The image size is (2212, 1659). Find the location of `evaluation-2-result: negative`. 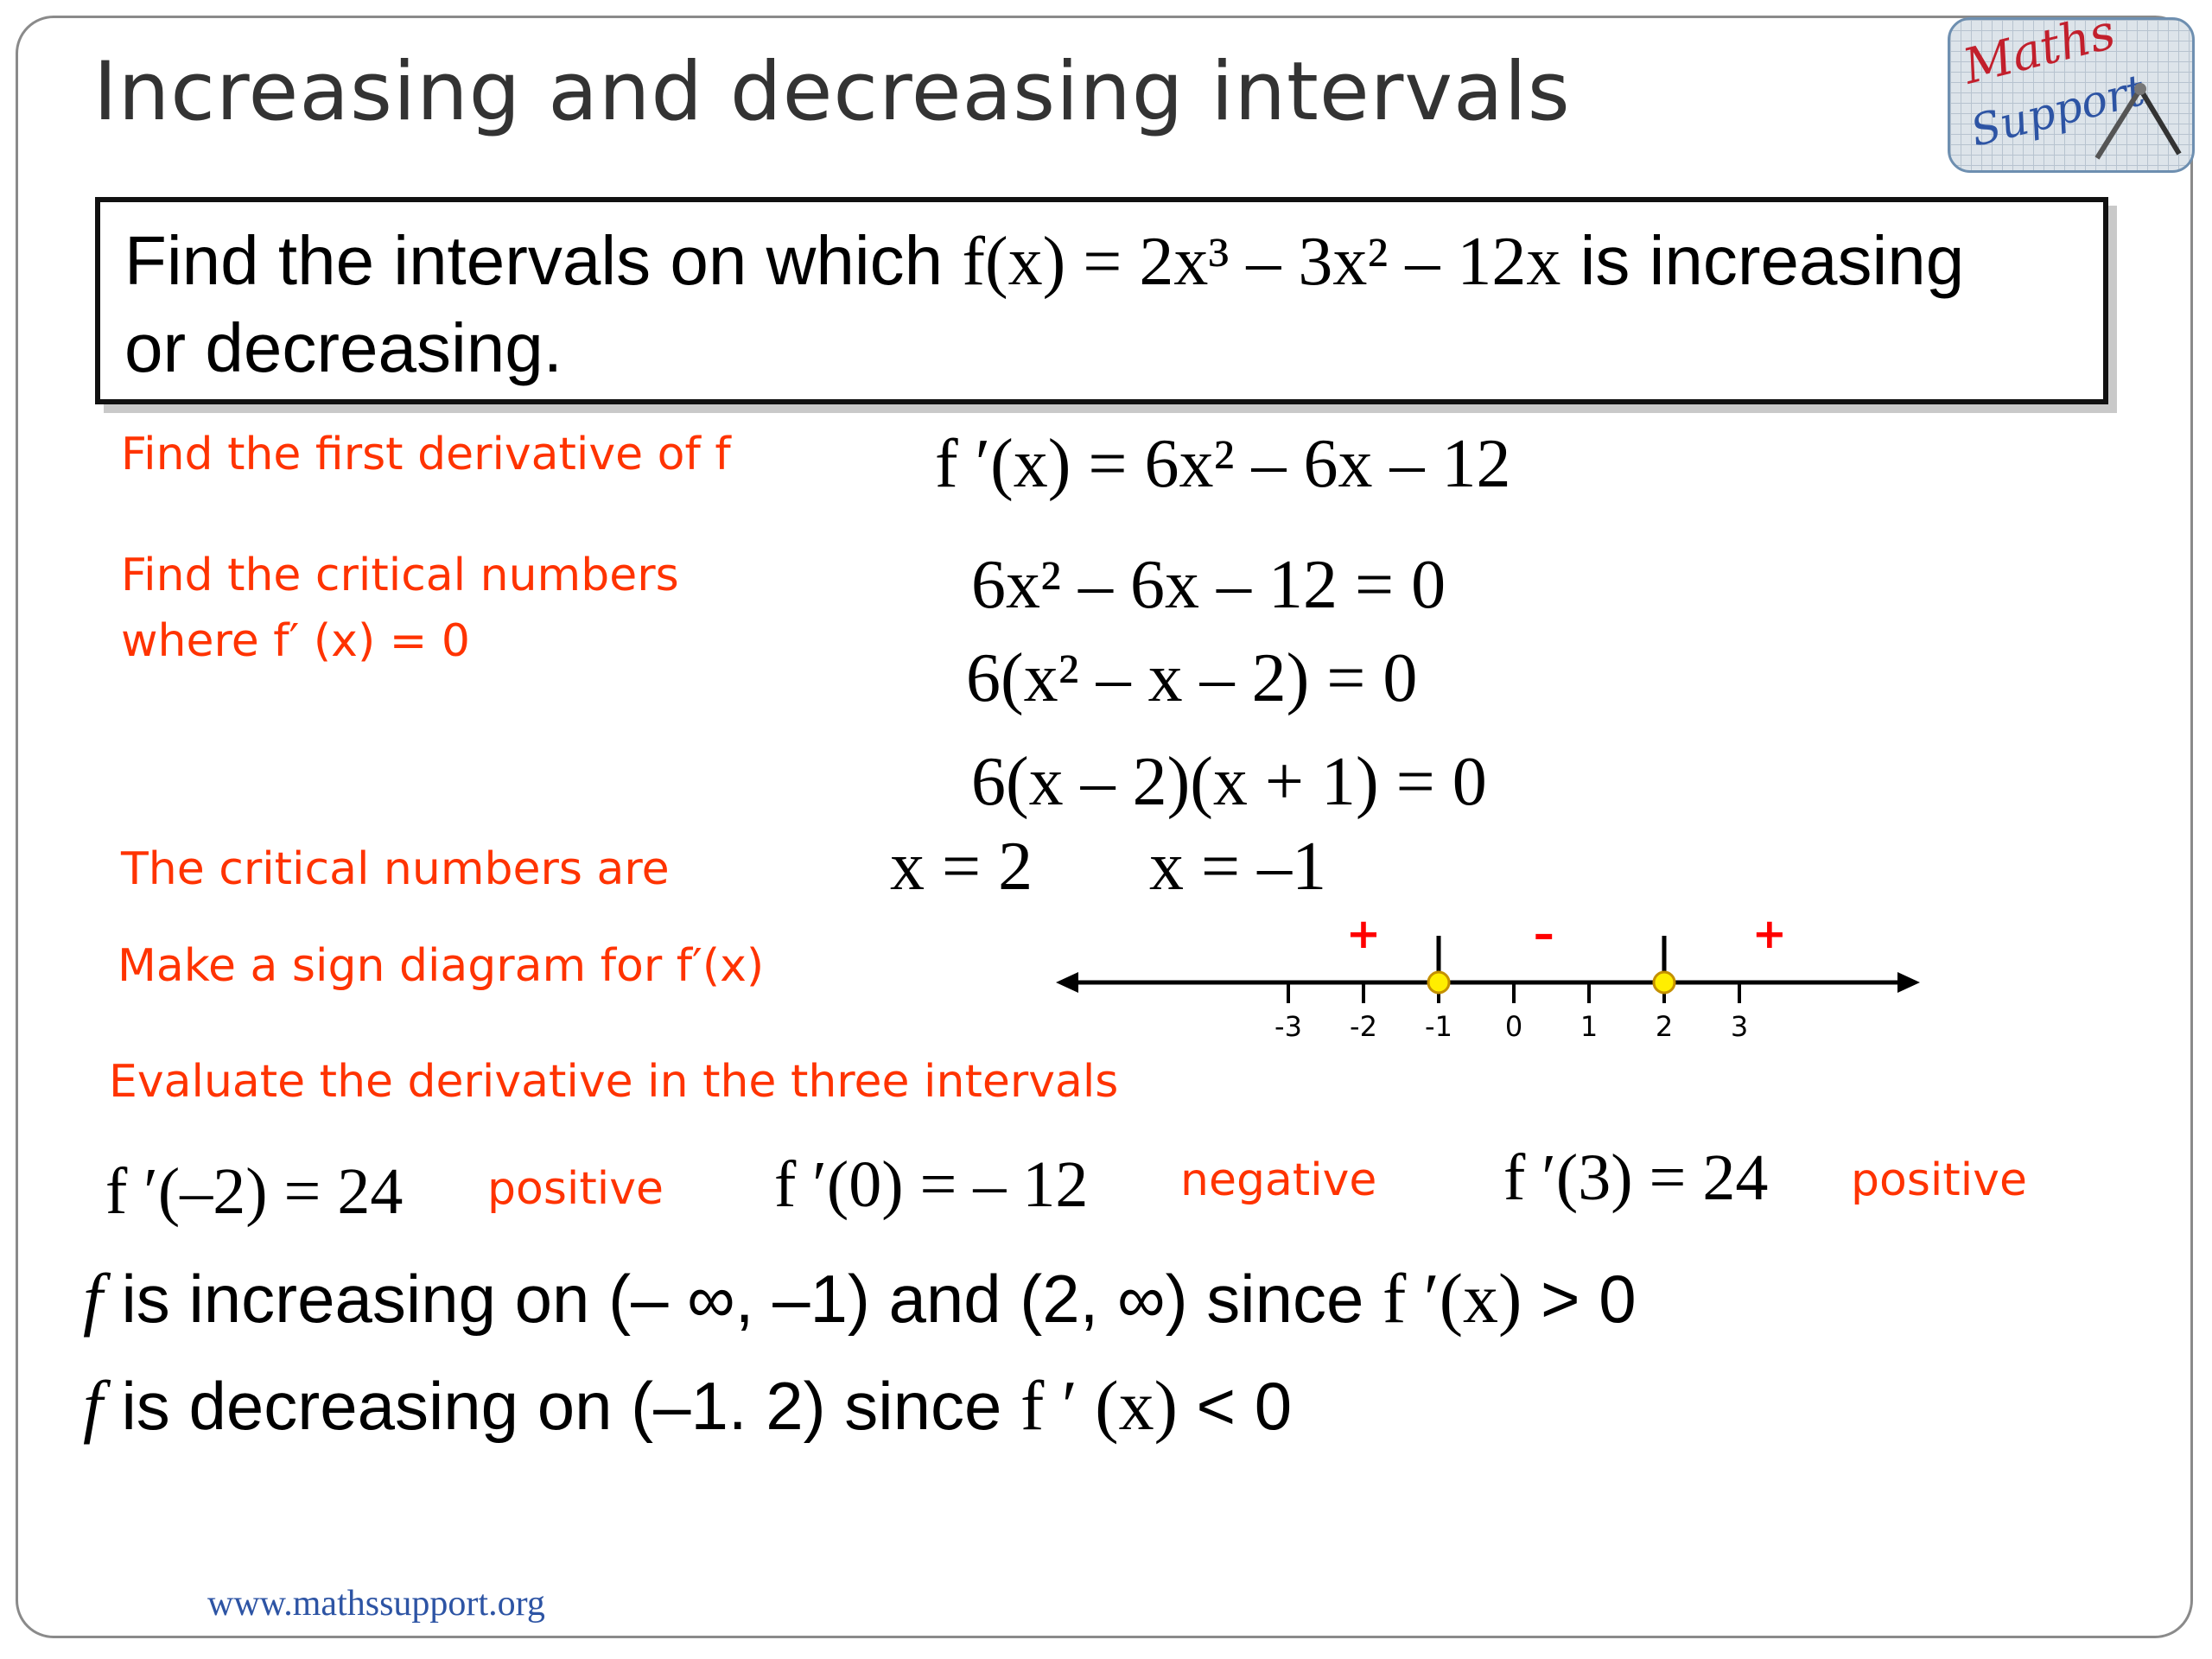

evaluation-2-result: negative is located at coordinates (1278, 1180).